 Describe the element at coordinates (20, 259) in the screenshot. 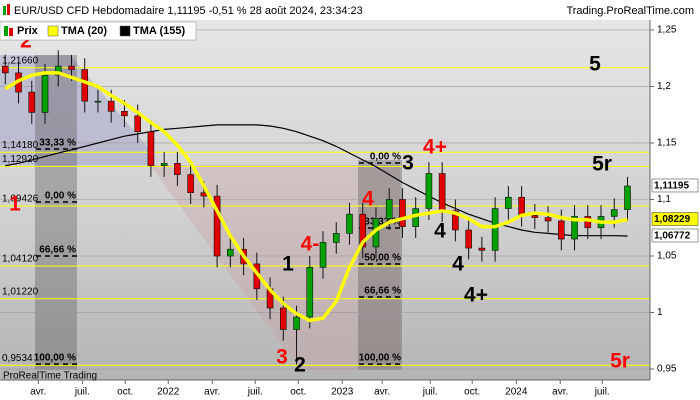

I see `level-label: 1,04120` at that location.